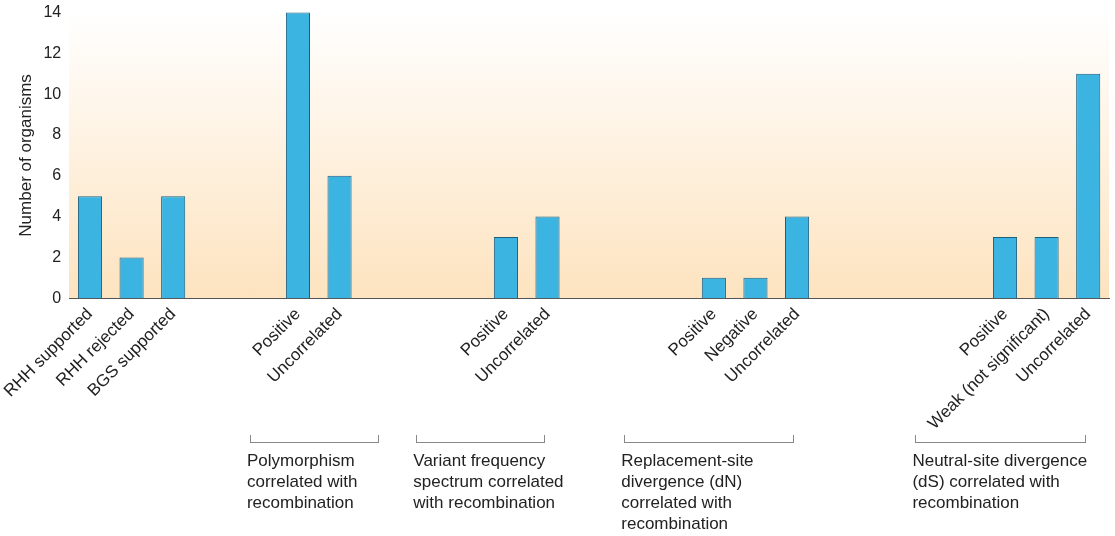 The width and height of the screenshot is (1115, 536). Describe the element at coordinates (57, 216) in the screenshot. I see `y-tick-label: 4` at that location.